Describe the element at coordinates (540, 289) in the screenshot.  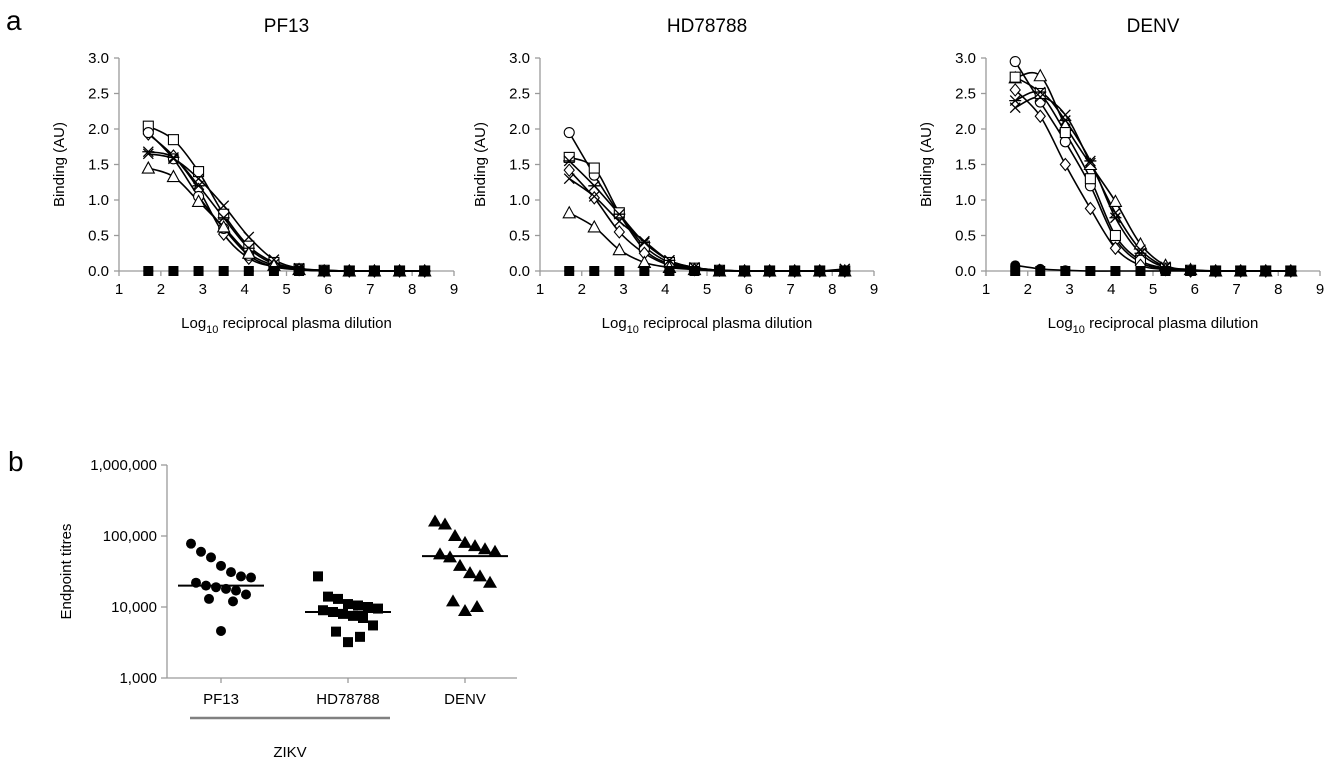
I see `x-tick-label: 1` at that location.